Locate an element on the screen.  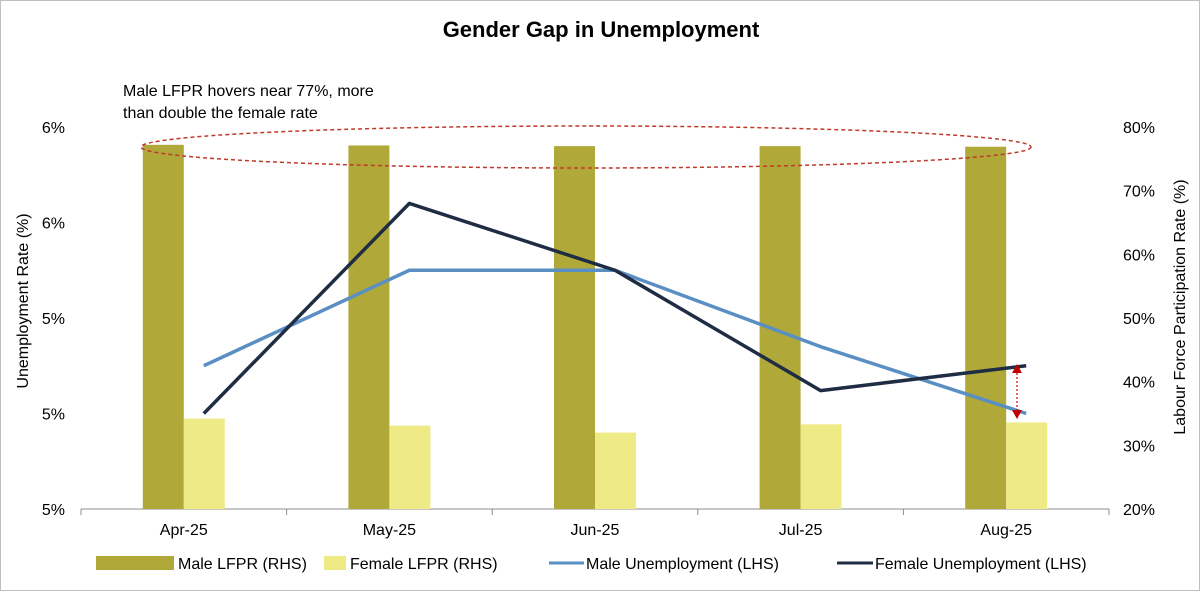
chart-title: Gender Gap in Unemployment is located at coordinates (601, 29).